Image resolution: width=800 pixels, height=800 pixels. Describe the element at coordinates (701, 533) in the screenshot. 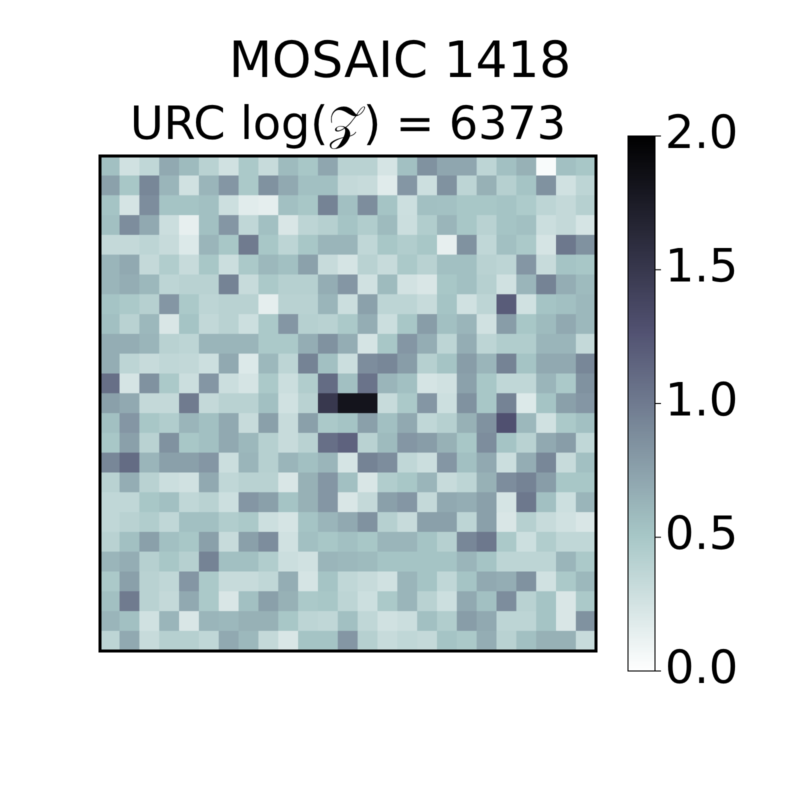

I see `color-bar-label: 0.5` at that location.